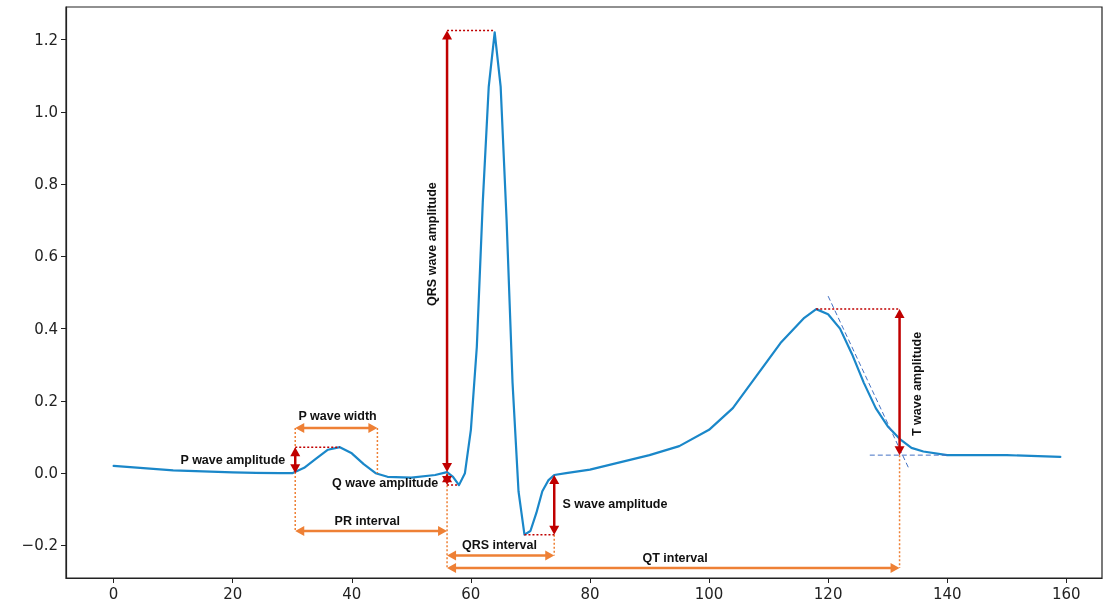 This screenshot has height=605, width=1104. What do you see at coordinates (113, 593) in the screenshot?
I see `x-tick-label: 0` at bounding box center [113, 593].